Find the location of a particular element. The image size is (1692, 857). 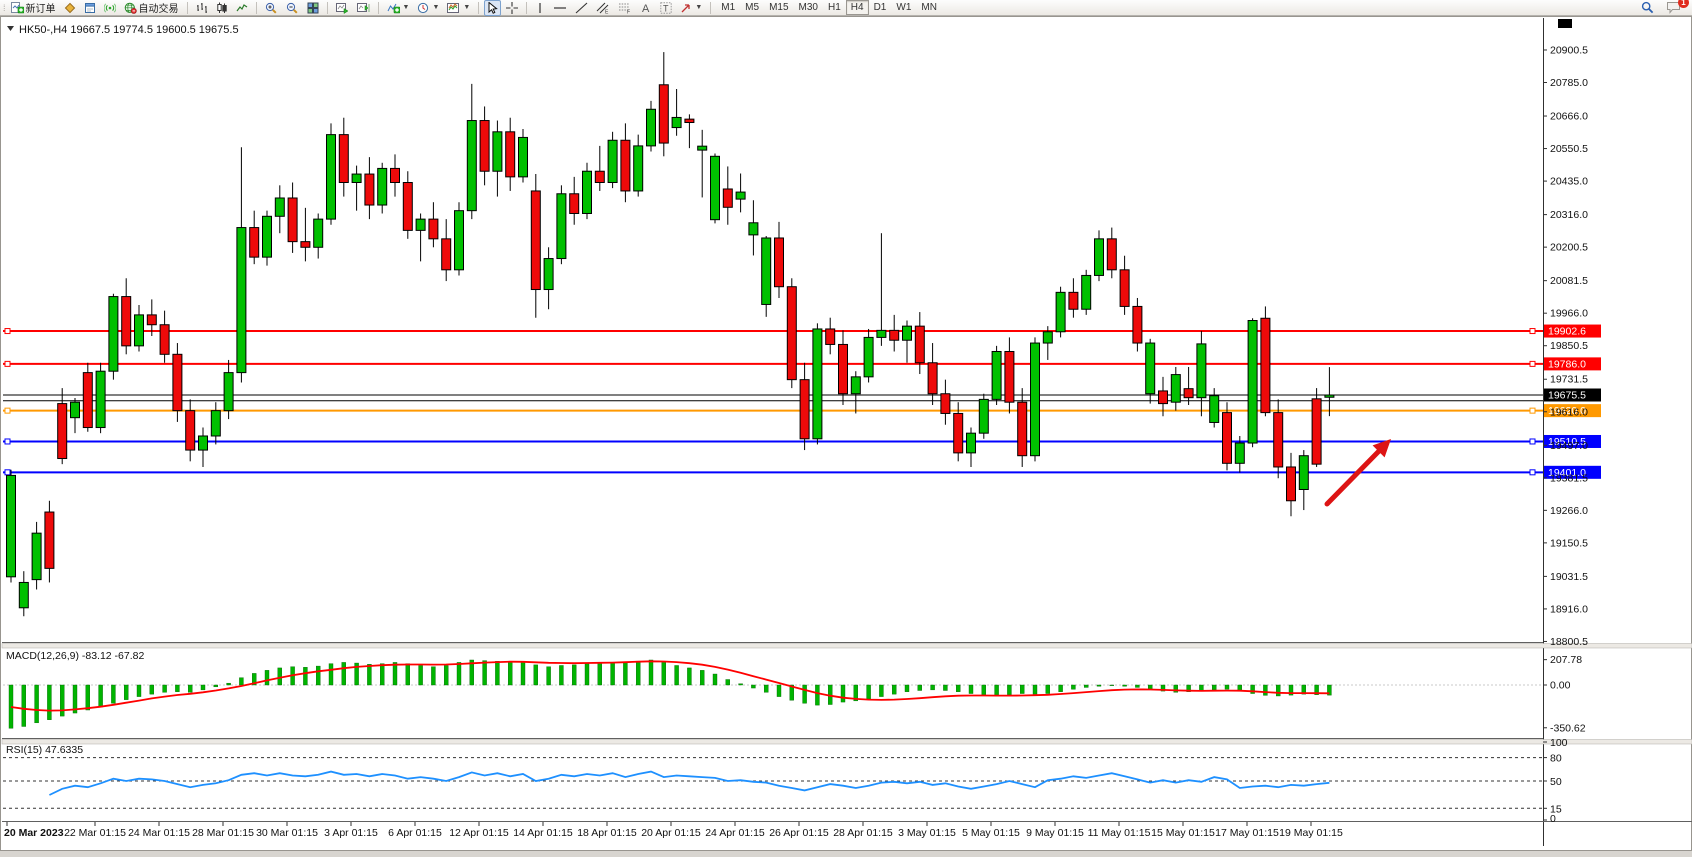

tile-windows-button is located at coordinates (313, 8).